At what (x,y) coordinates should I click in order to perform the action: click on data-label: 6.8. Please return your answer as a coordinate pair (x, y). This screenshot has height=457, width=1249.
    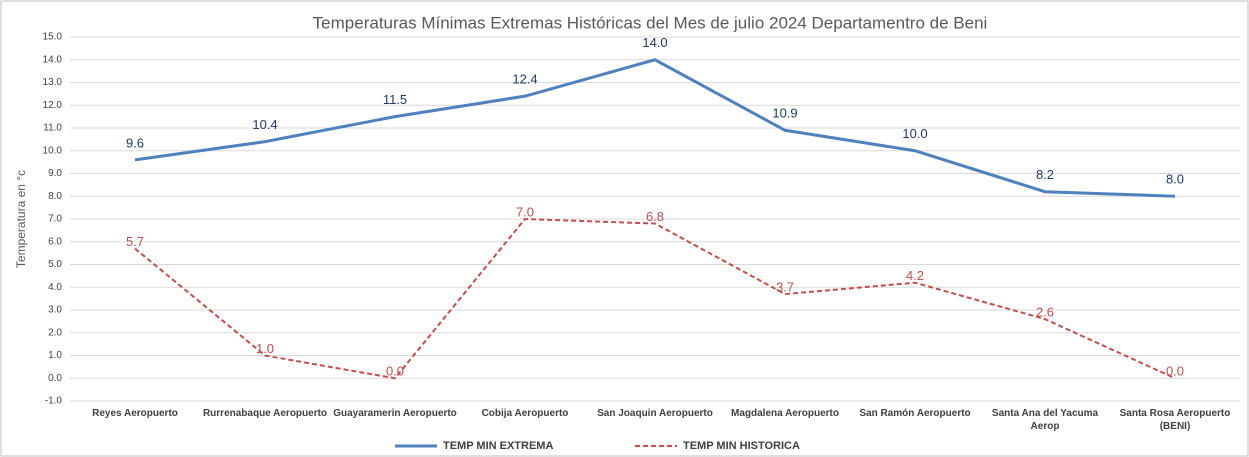
    Looking at the image, I should click on (655, 216).